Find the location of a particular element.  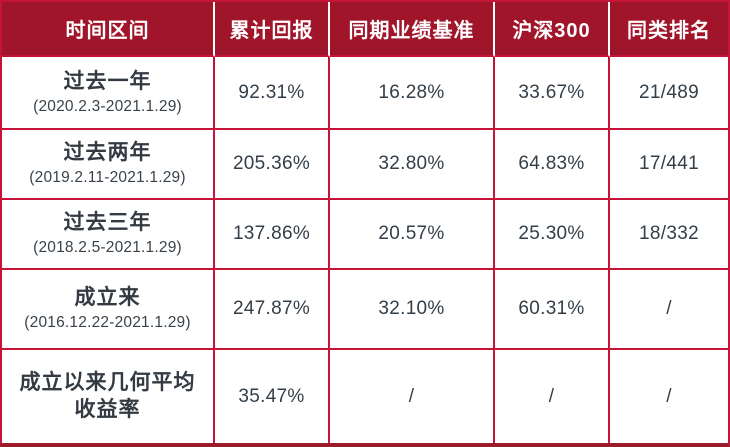

period-cell-past-3y: 过去三年 (2018.2.5-2021.1.29) is located at coordinates (108, 235).